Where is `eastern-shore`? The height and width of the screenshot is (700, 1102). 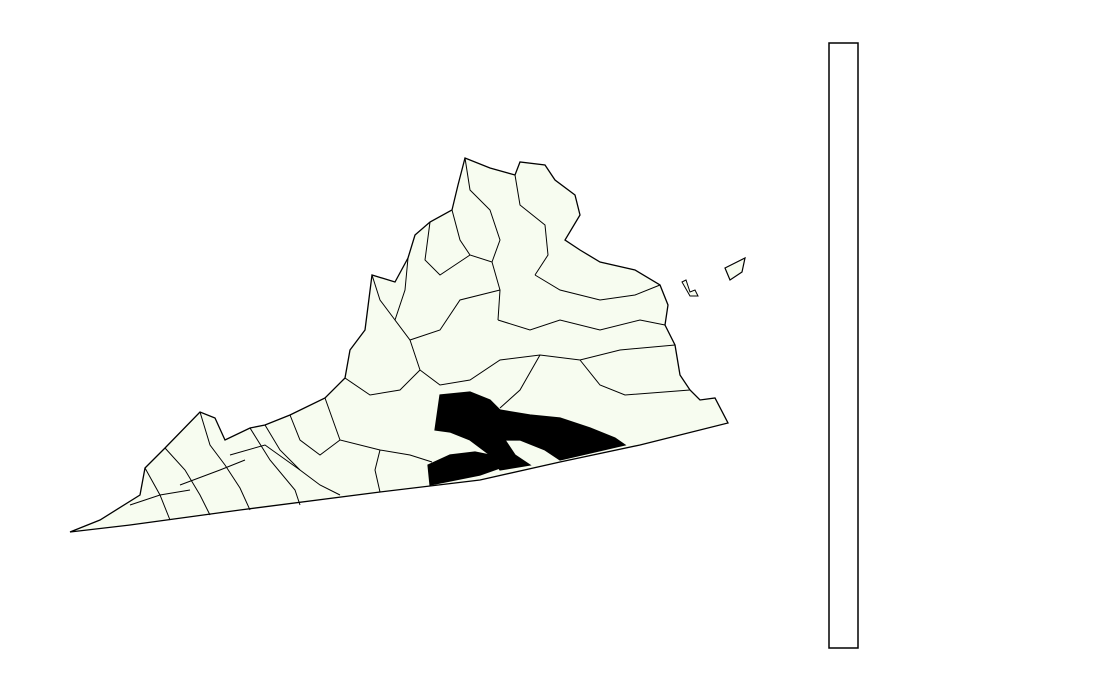
eastern-shore is located at coordinates (735, 268).